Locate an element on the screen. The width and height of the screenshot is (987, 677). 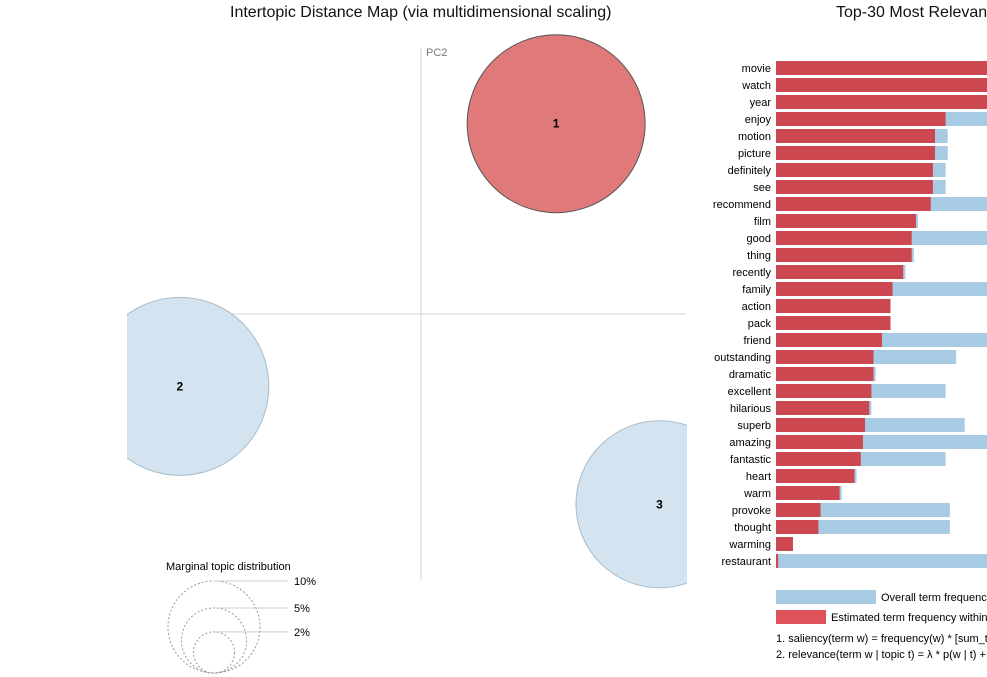
term-label-film: film is located at coordinates (762, 222).